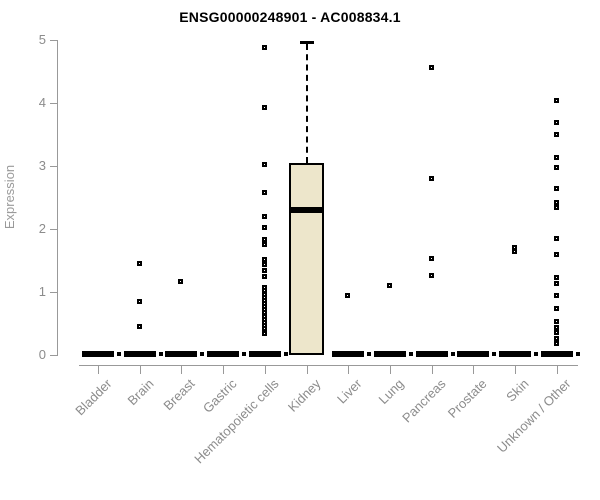 The image size is (600, 500). Describe the element at coordinates (42, 354) in the screenshot. I see `y-tick-label: 0` at that location.